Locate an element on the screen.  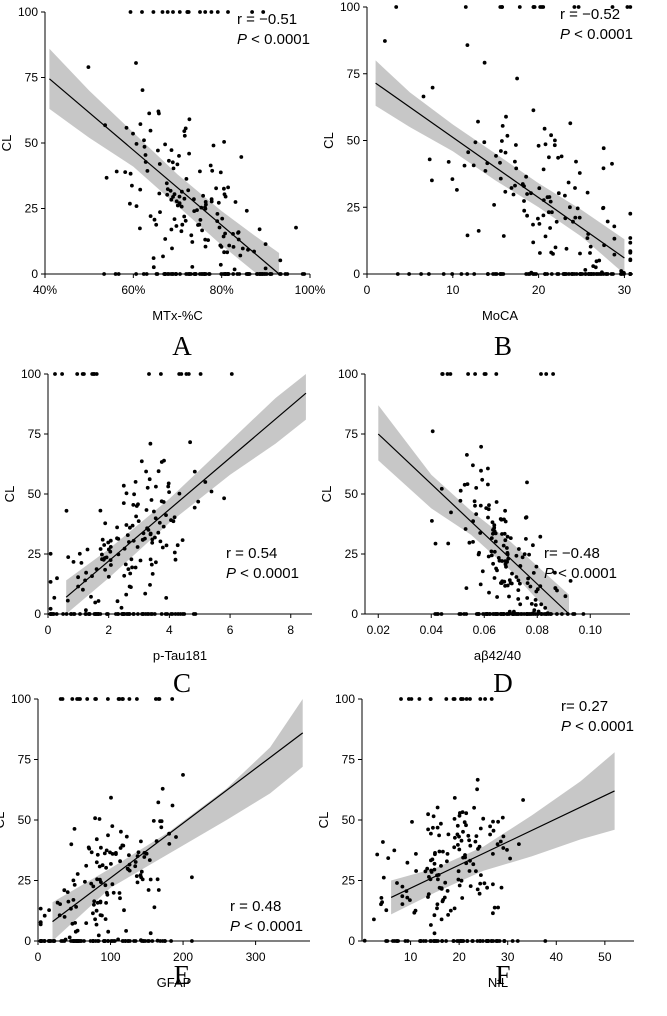
y-tick-label: 100 is located at coordinates (348, 374).